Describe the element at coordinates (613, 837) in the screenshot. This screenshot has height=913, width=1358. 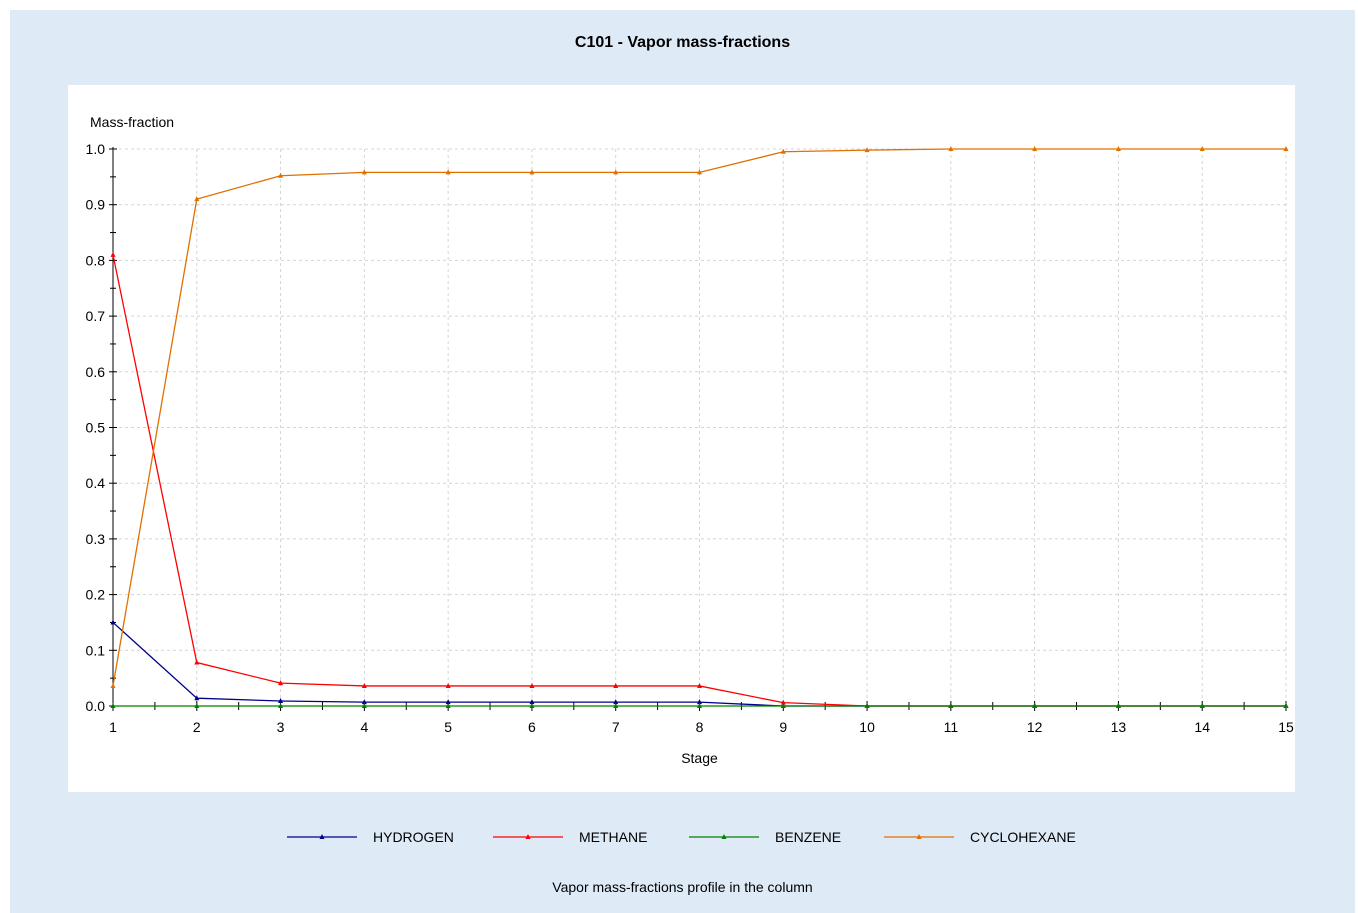
I see `legend-label: METHANE` at that location.